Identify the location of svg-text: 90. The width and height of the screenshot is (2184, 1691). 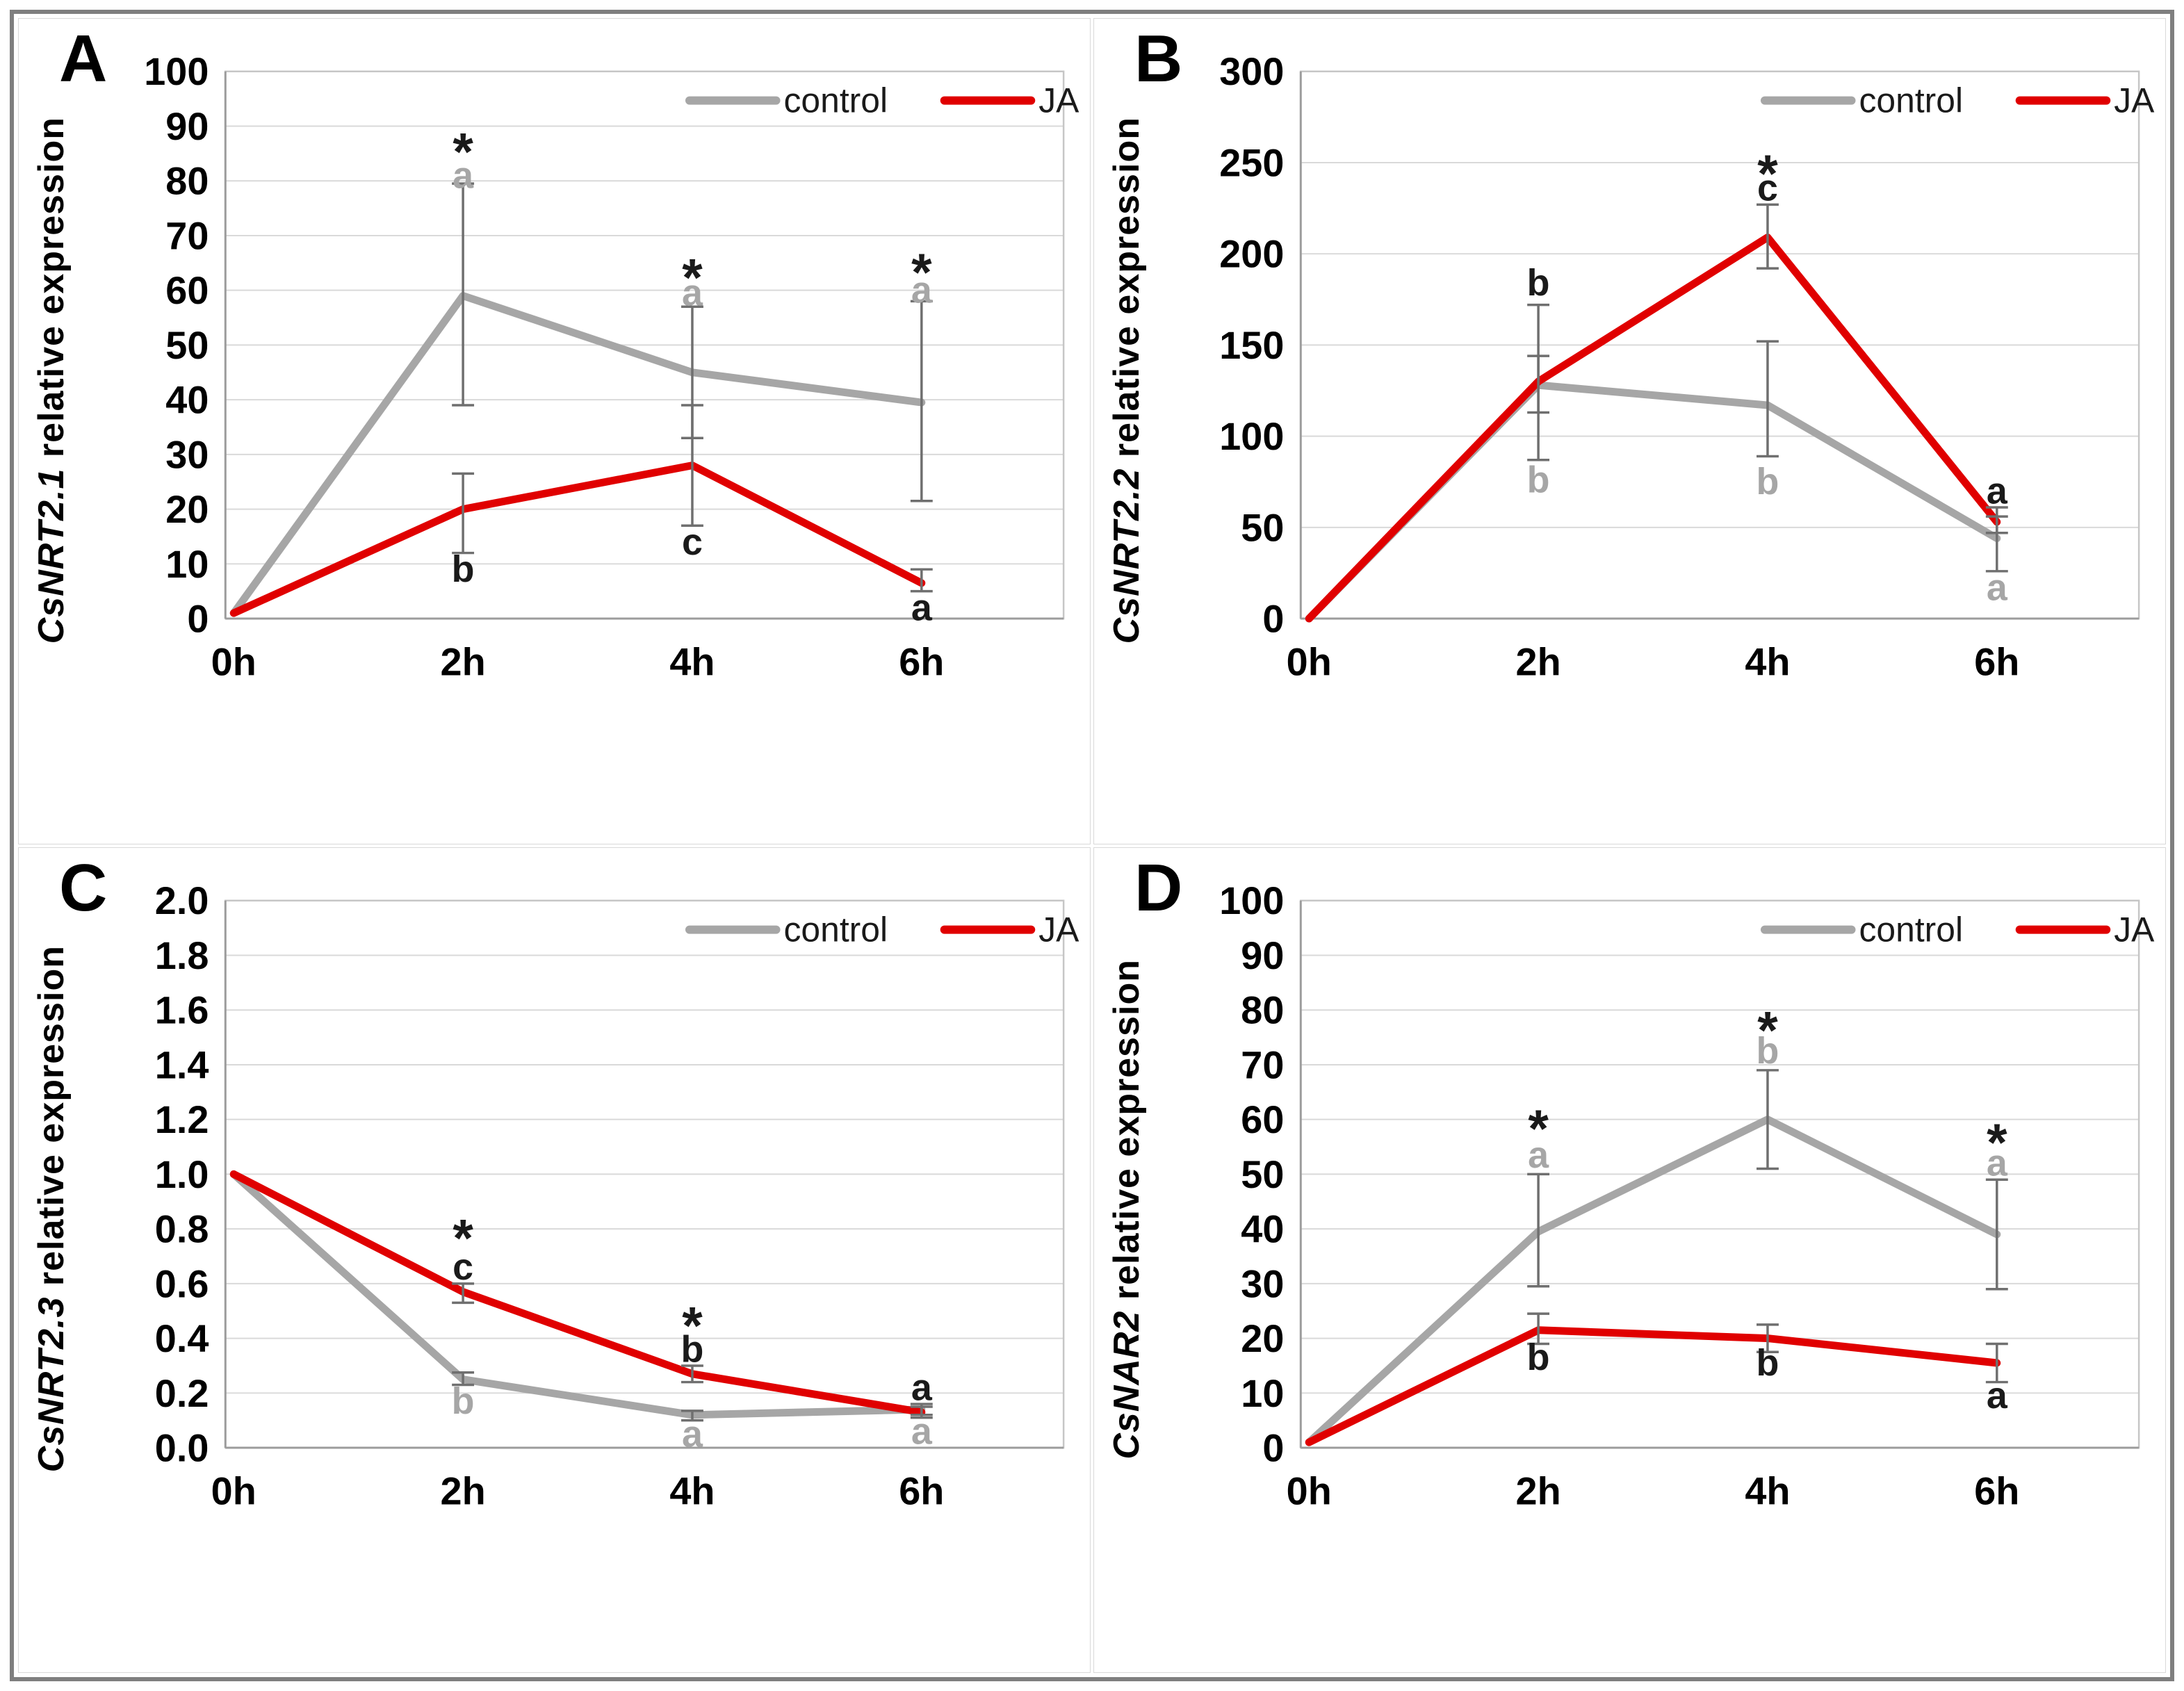
(1262, 955).